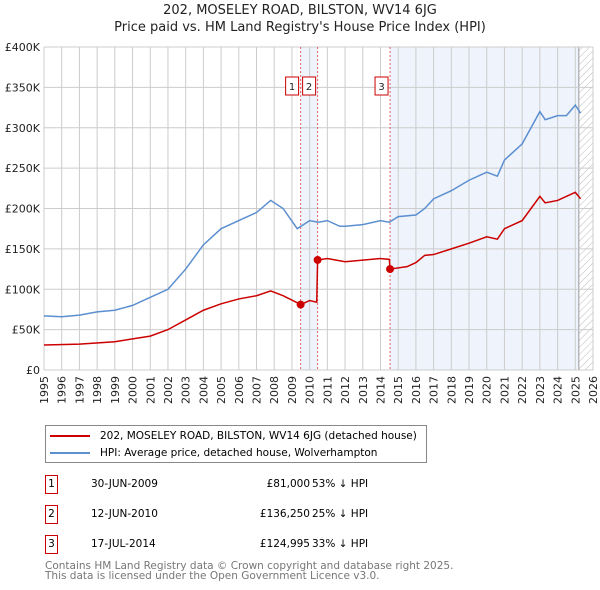 This screenshot has width=600, height=590. I want to click on sale-row: 2 12-JUN-2010 £136,250 25% ↓ HPI, so click(255, 515).